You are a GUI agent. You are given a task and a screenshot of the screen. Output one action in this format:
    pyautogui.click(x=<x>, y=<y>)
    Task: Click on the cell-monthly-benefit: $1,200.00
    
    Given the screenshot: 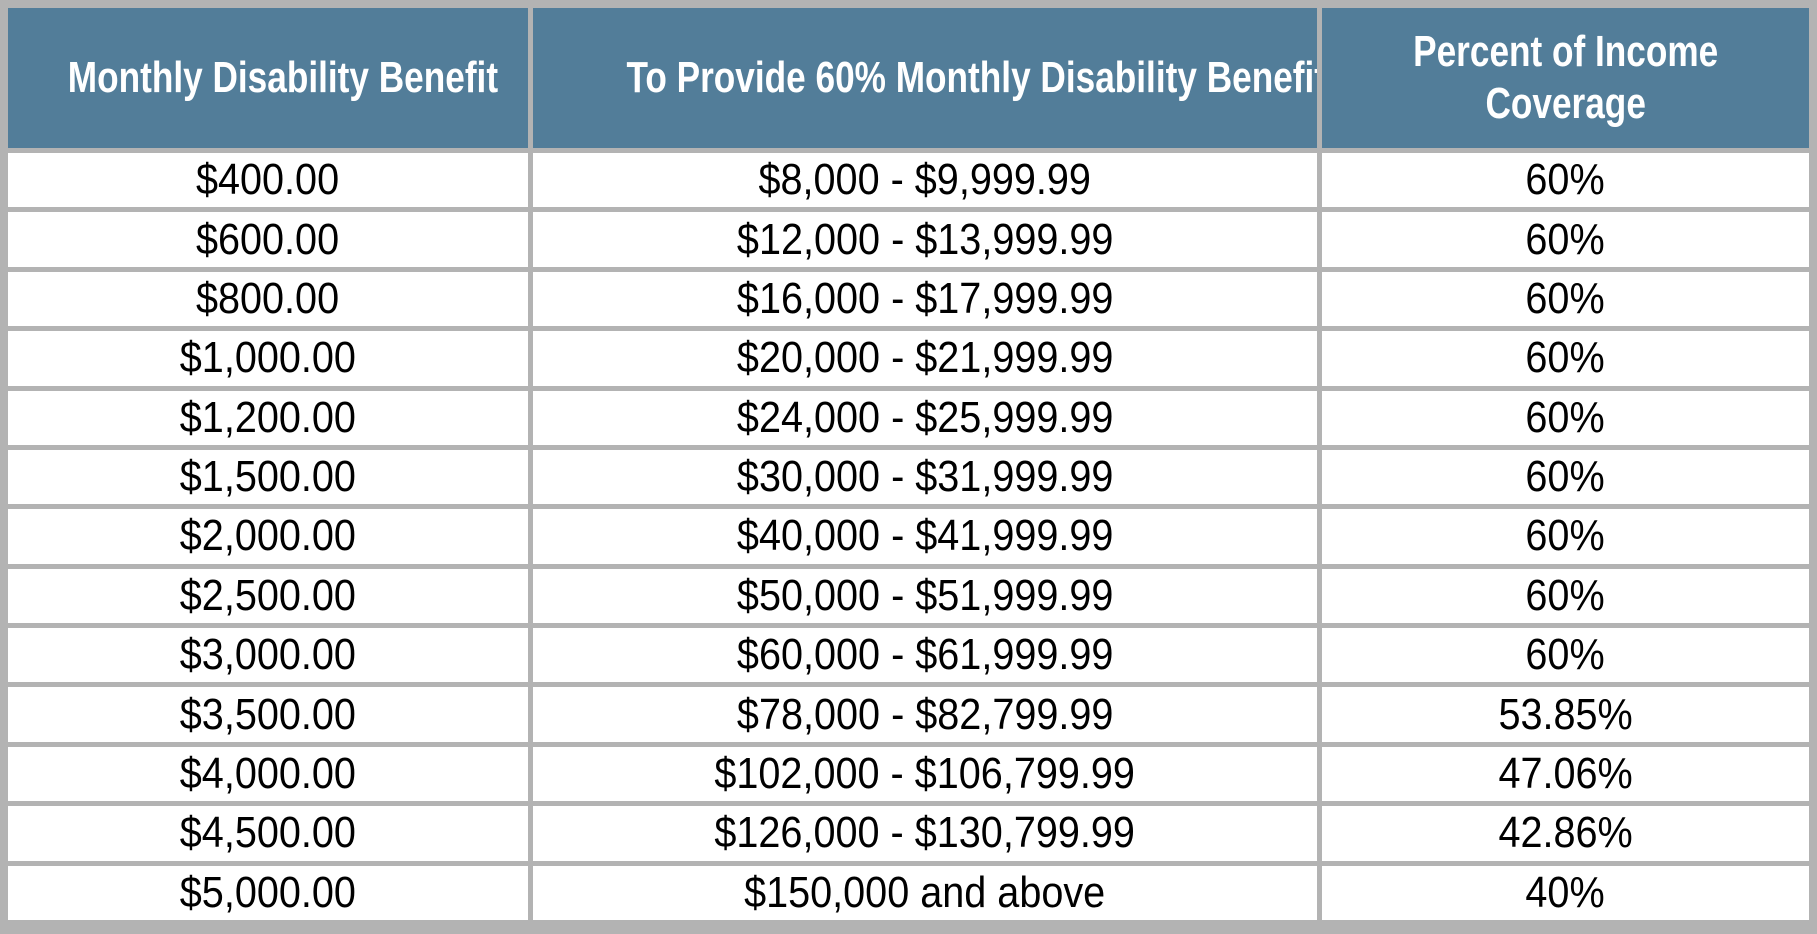 What is the action you would take?
    pyautogui.click(x=267, y=417)
    